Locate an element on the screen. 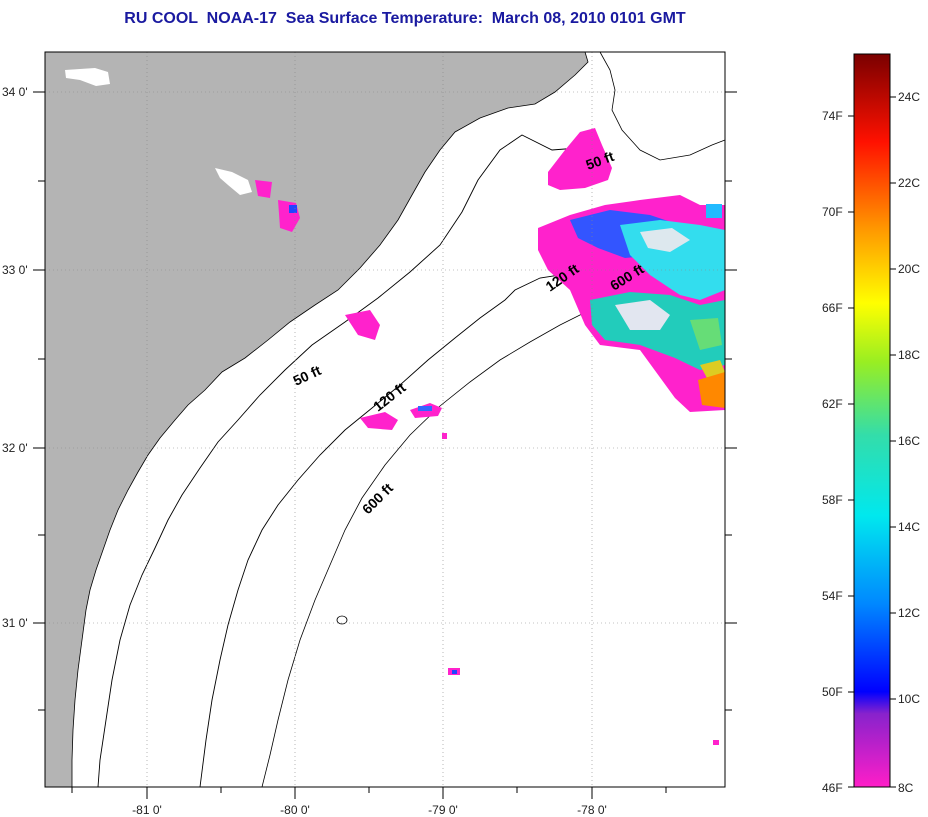 The height and width of the screenshot is (817, 928). colorbar-c-label: 18C is located at coordinates (909, 355).